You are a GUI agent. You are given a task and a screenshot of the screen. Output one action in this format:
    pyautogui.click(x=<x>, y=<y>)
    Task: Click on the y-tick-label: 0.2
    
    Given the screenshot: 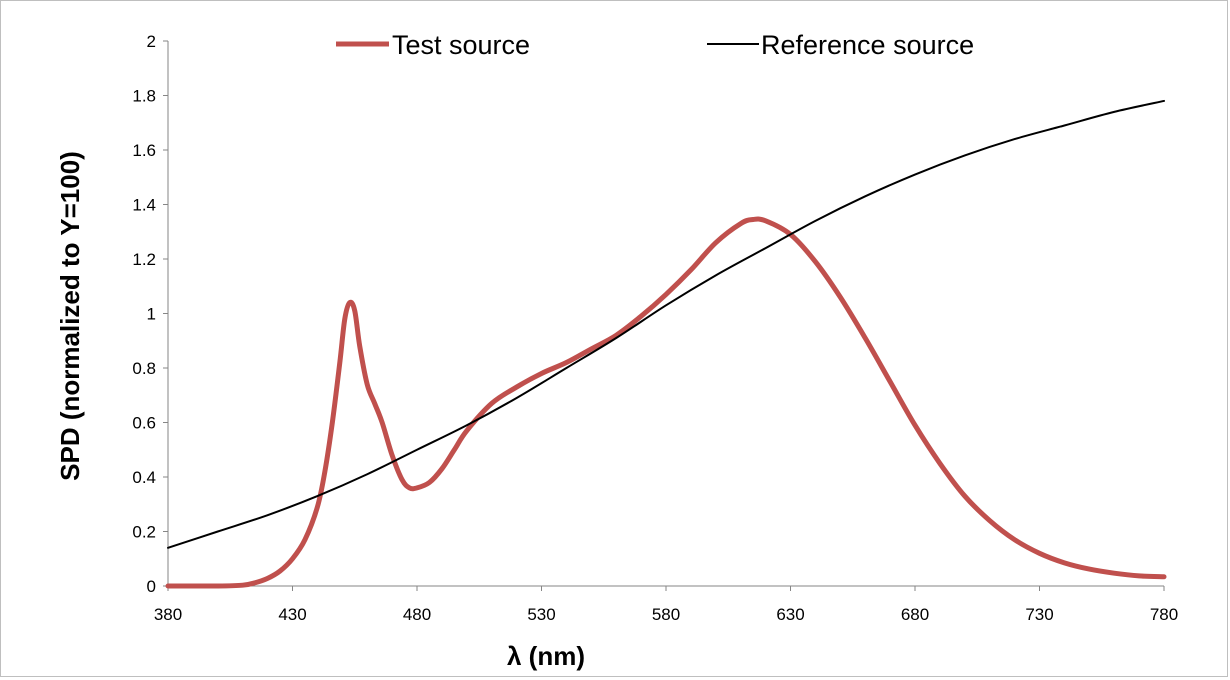 What is the action you would take?
    pyautogui.click(x=144, y=532)
    